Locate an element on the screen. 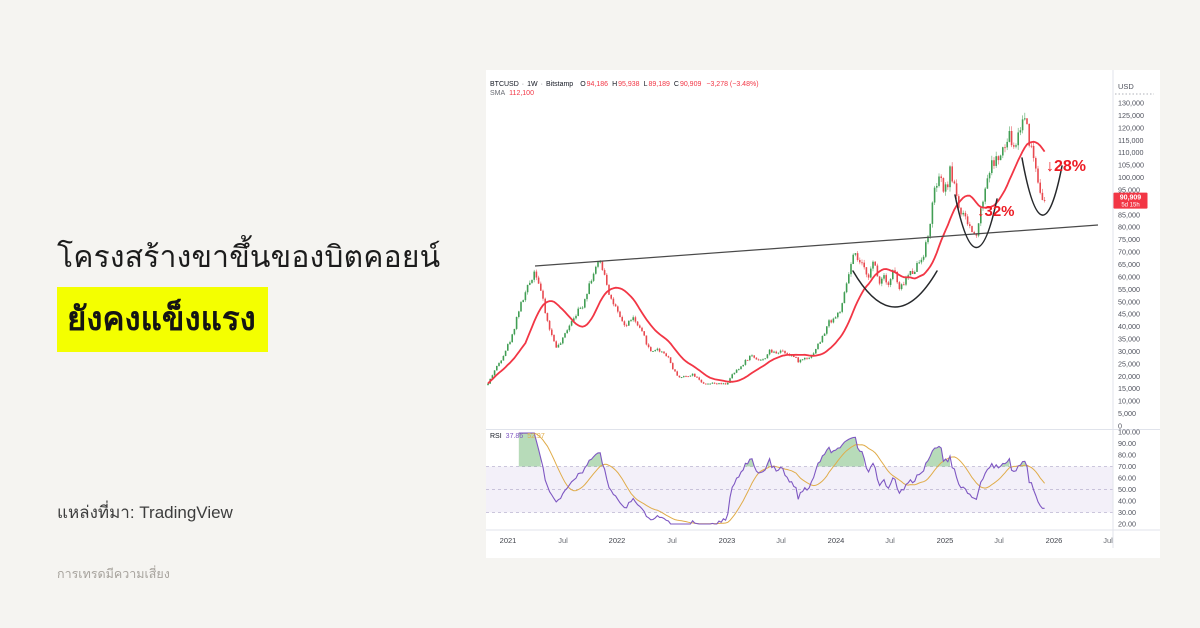 This screenshot has height=628, width=1200. price-tick: 40,000 is located at coordinates (1129, 326).